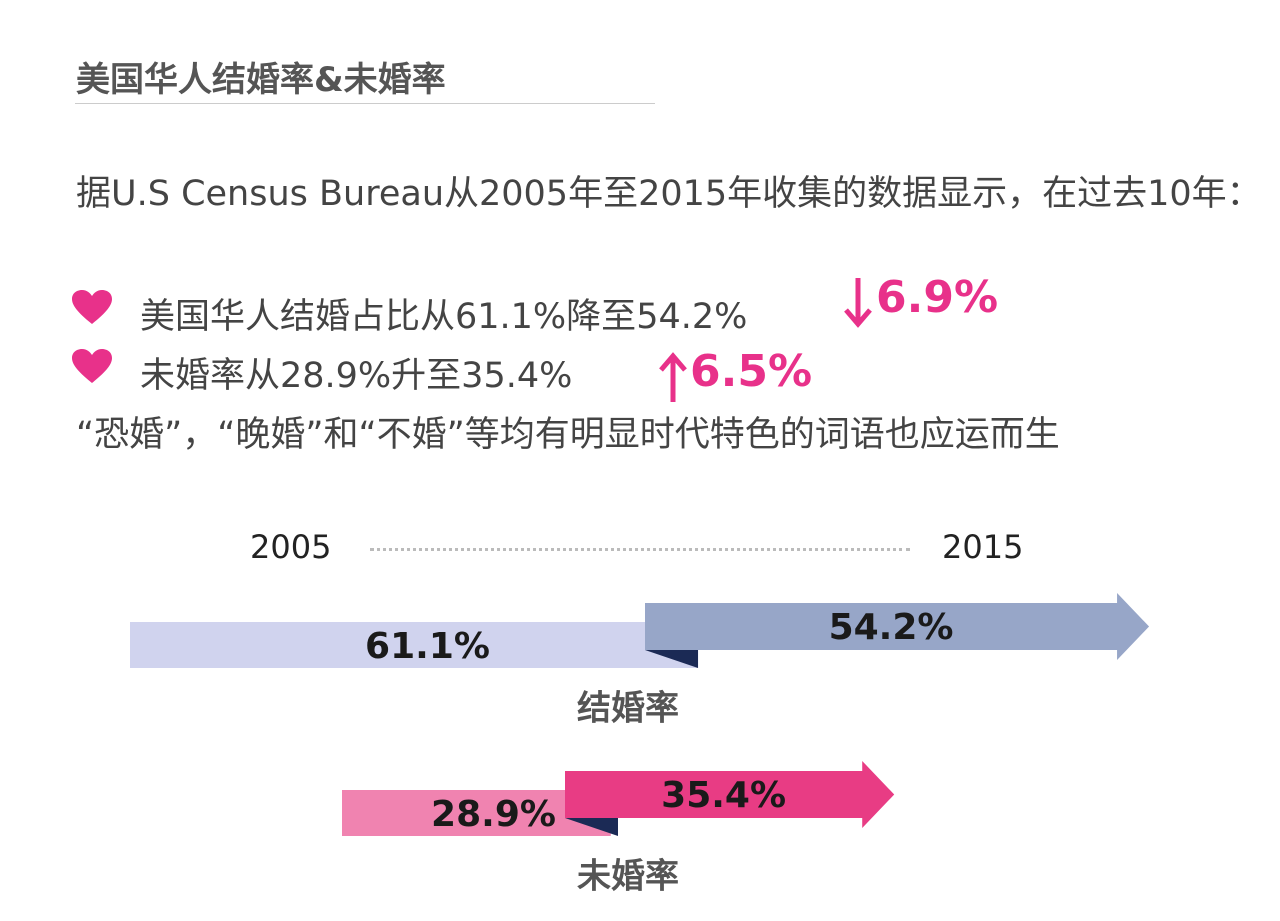 This screenshot has height=921, width=1280. What do you see at coordinates (356, 376) in the screenshot?
I see `point-text: 未婚率从28.9%升至35.4%` at bounding box center [356, 376].